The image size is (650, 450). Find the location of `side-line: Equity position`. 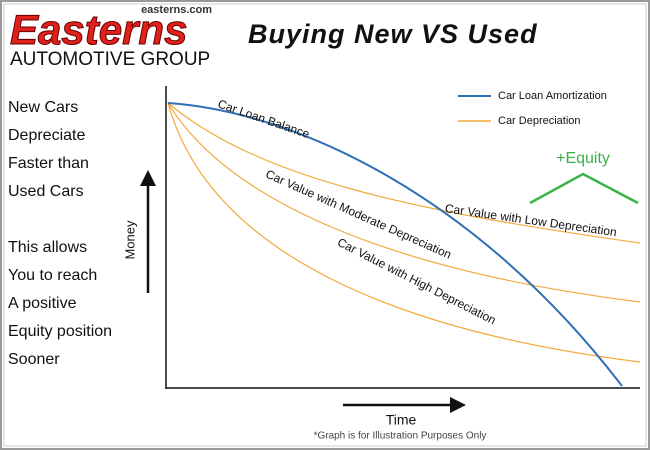

side-line: Equity position is located at coordinates (60, 331).